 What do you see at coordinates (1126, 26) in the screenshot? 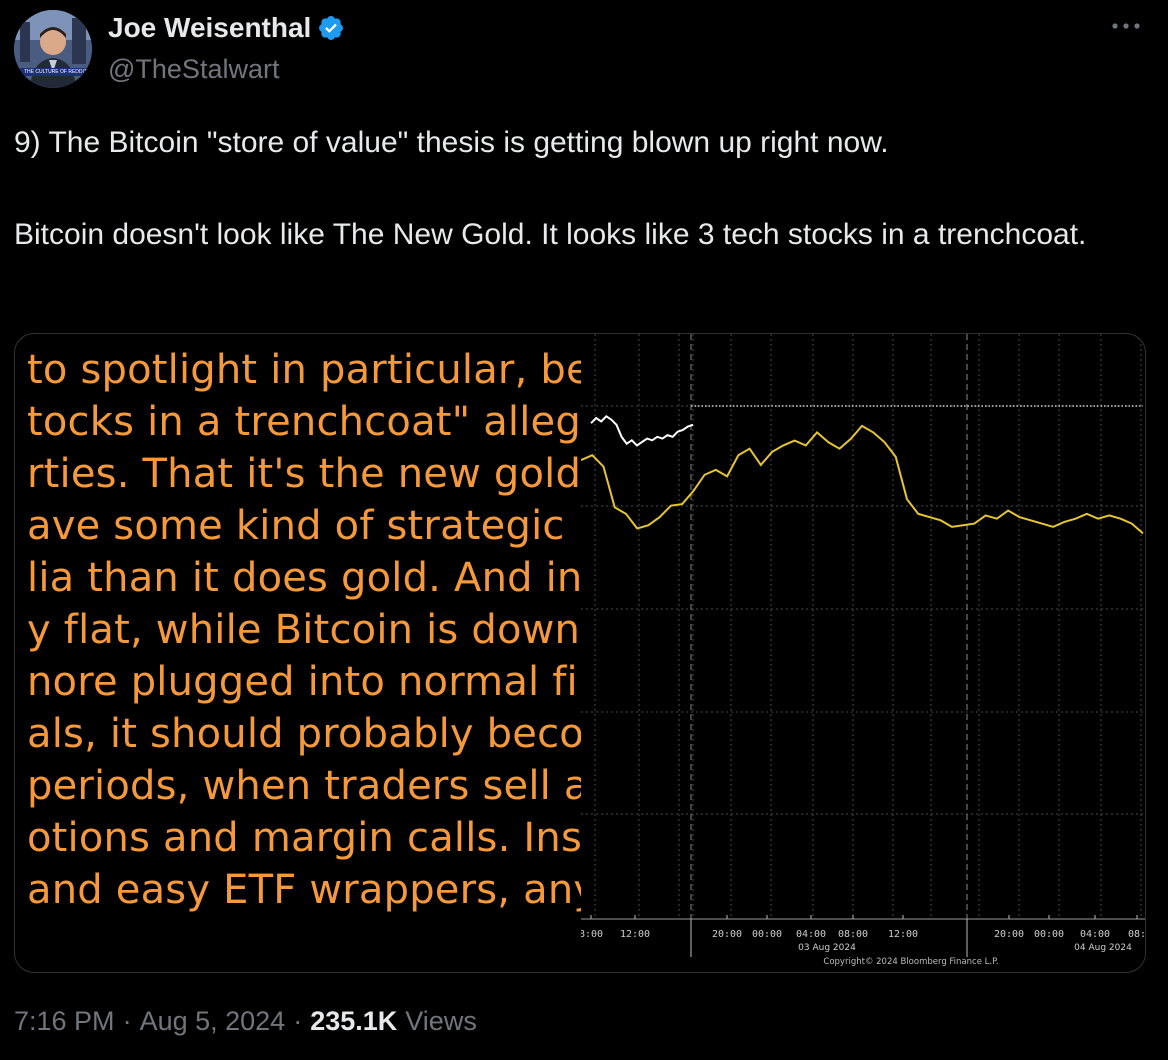
I see `more-options-icon` at bounding box center [1126, 26].